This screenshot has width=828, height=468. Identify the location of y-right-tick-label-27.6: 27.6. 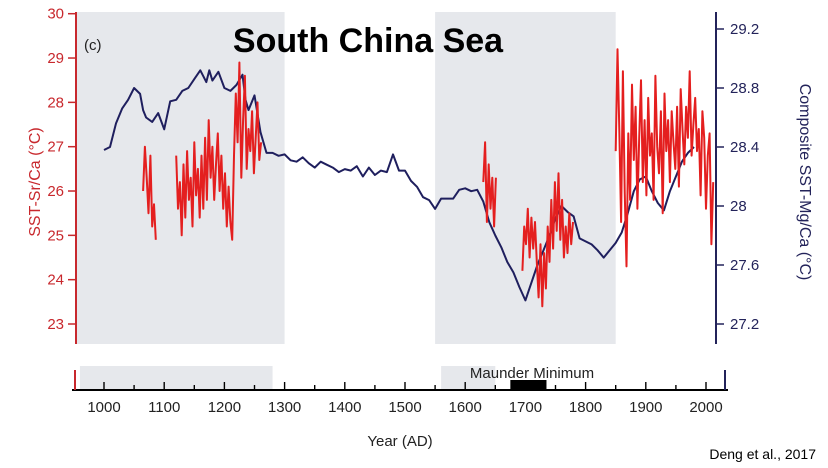
(744, 265).